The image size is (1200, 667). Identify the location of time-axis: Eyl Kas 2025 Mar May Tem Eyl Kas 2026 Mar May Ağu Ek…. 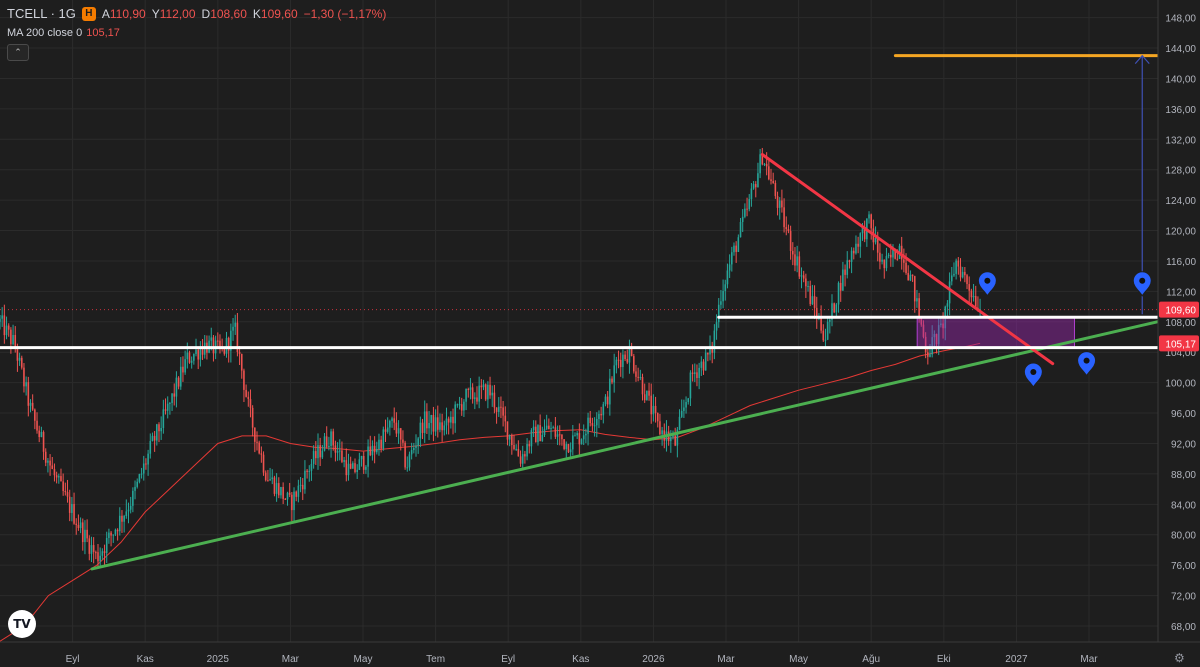
(600, 653).